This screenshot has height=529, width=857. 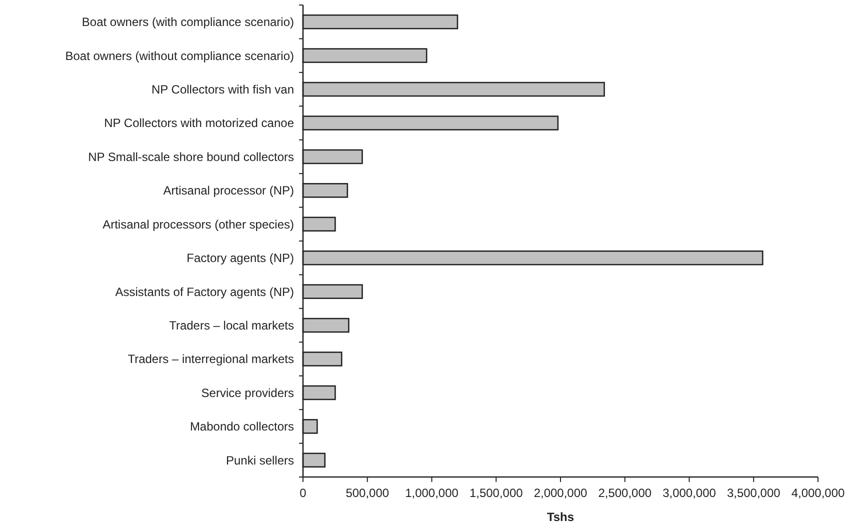 I want to click on x-axis-title: Tshs, so click(x=560, y=517).